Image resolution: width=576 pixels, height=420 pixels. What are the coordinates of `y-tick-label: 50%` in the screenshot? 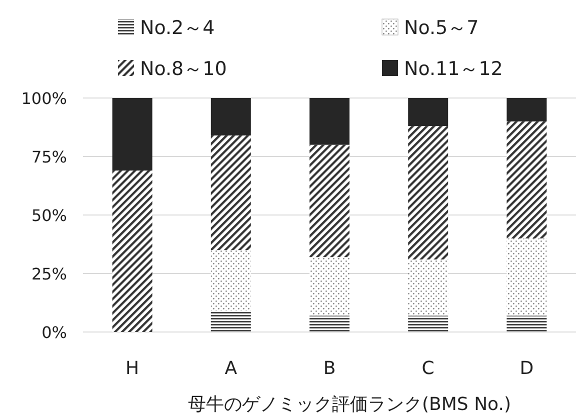 It's located at (49, 215).